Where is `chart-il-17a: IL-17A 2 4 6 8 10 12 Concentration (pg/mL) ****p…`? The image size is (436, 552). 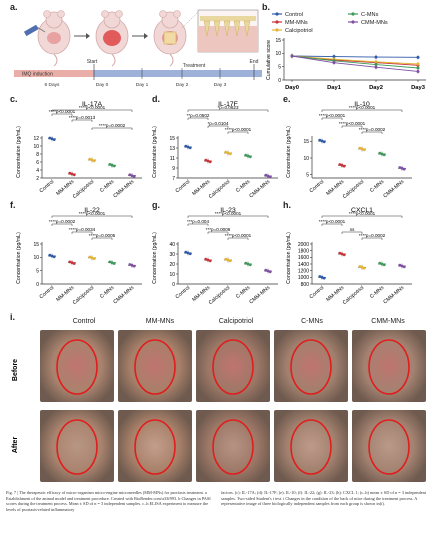 chart-il-17a: IL-17A 2 4 6 8 10 12 Concentration (pg/mL) ****p… is located at coordinates (79, 150).